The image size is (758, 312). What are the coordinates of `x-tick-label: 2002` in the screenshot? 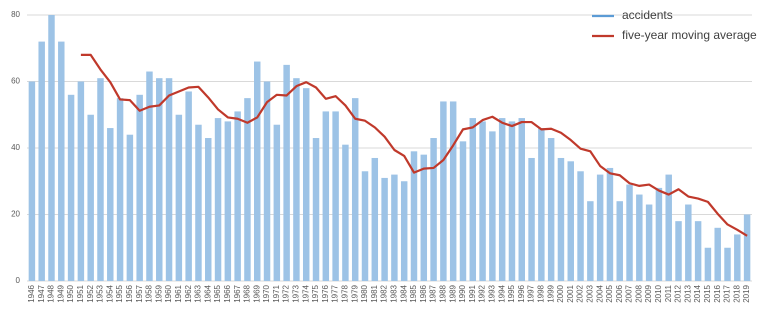 It's located at (580, 293).